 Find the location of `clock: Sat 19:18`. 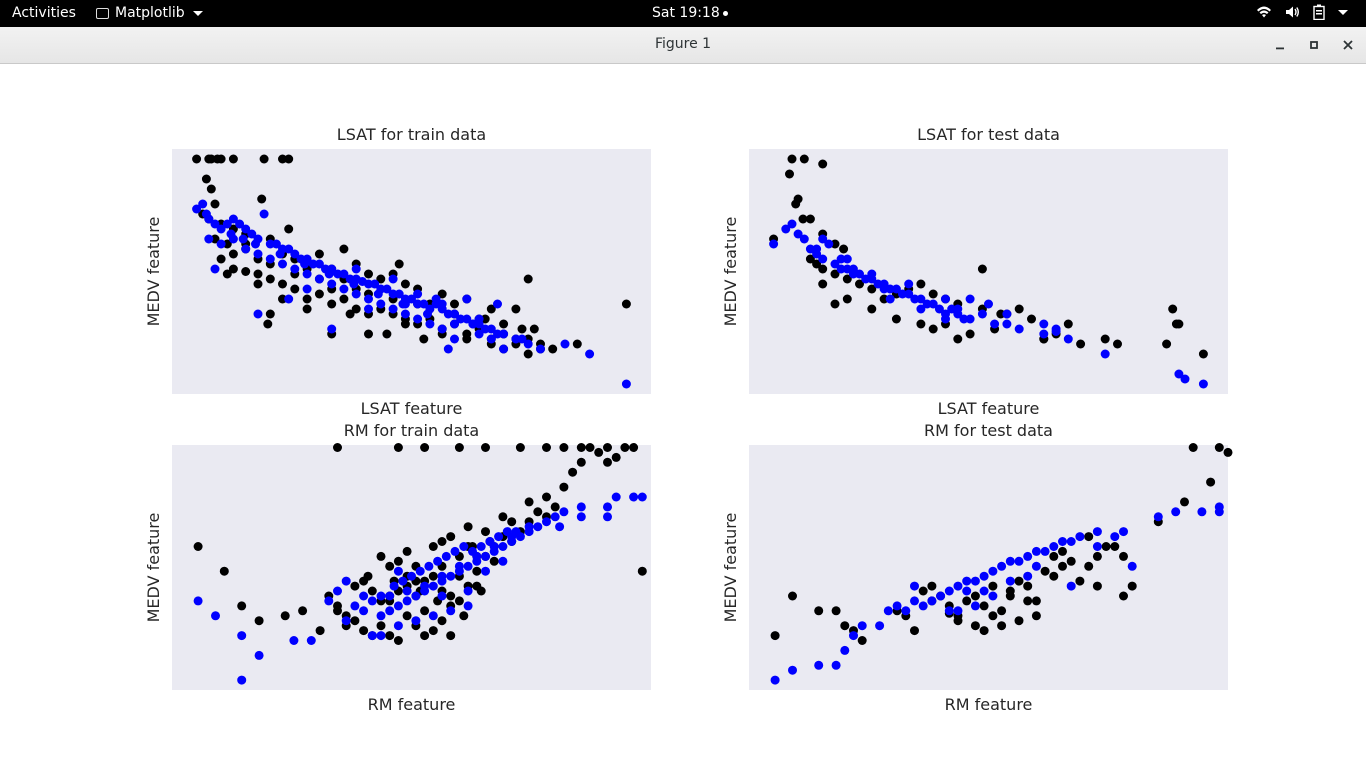

clock: Sat 19:18 is located at coordinates (690, 13).